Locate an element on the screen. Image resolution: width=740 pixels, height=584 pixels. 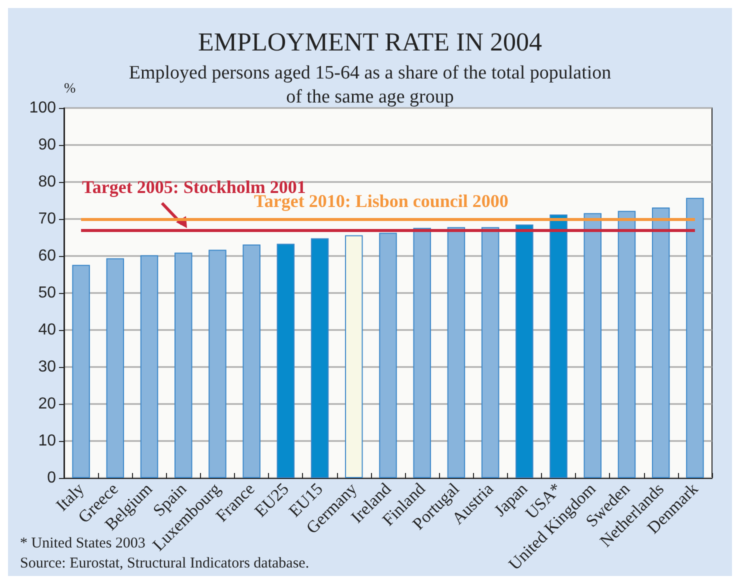
y-tick-label: 60 is located at coordinates (47, 256).